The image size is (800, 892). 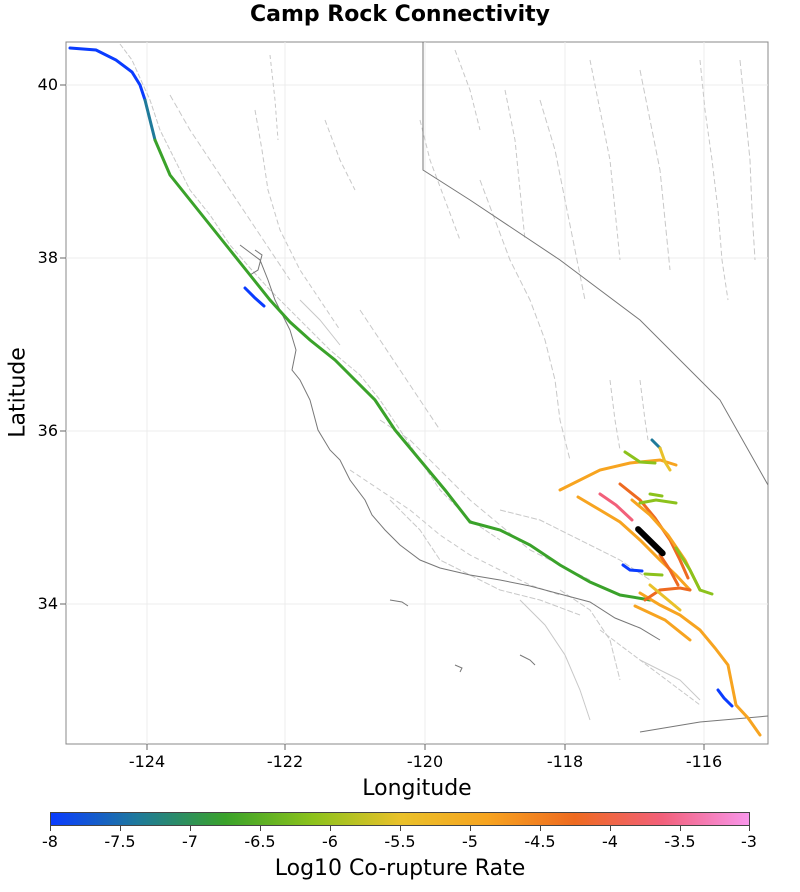 What do you see at coordinates (425, 761) in the screenshot?
I see `x-tick-label: -120` at bounding box center [425, 761].